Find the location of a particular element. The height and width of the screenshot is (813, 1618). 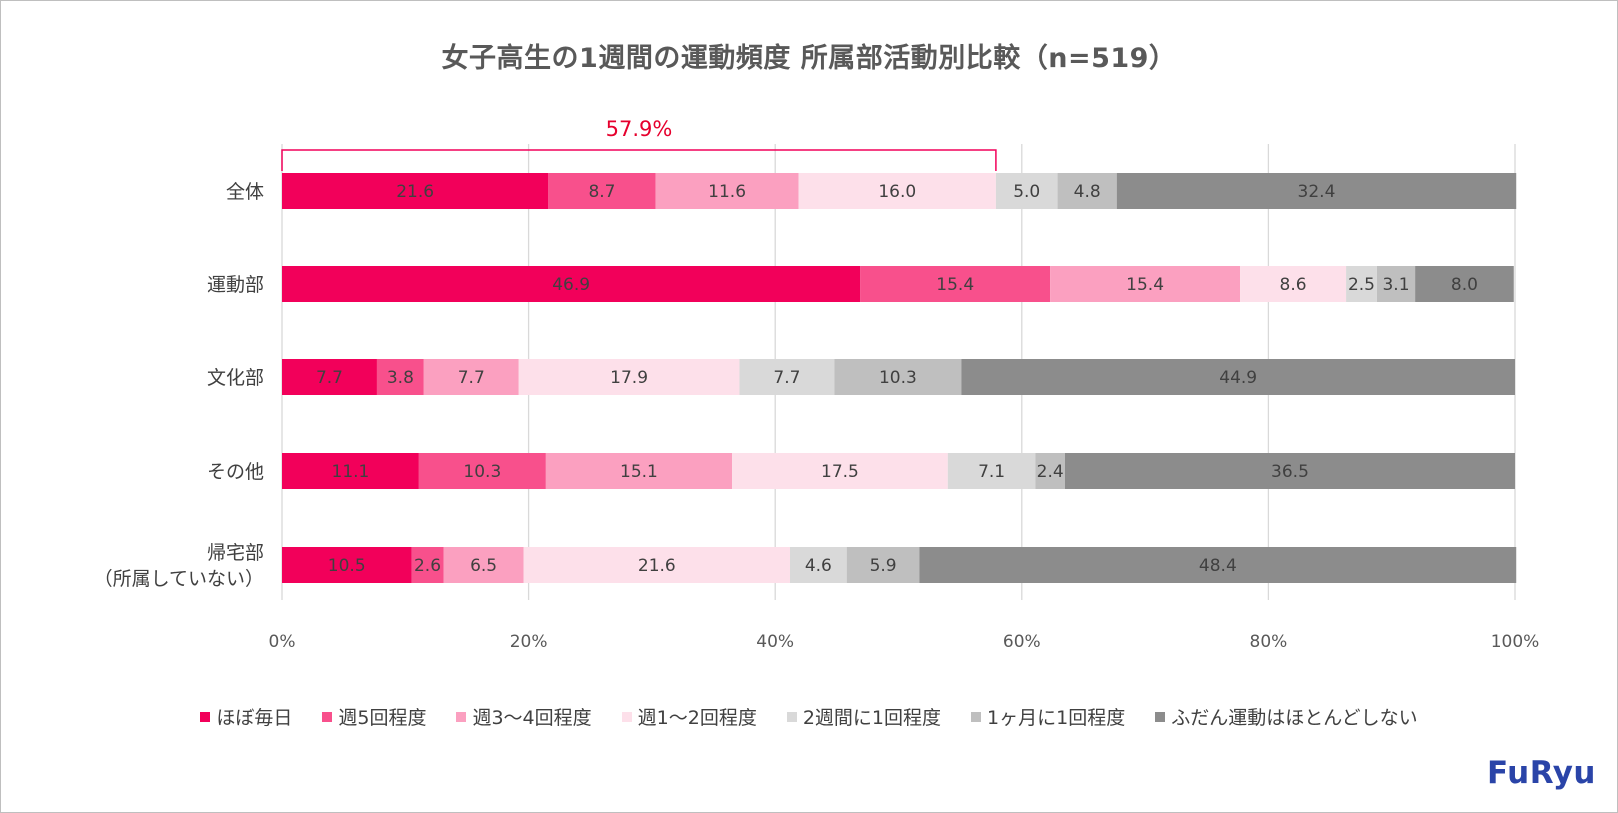

chart-title: 女子高生の1週間の運動頻度 所属部活動別比較（n=519） is located at coordinates (809, 58).